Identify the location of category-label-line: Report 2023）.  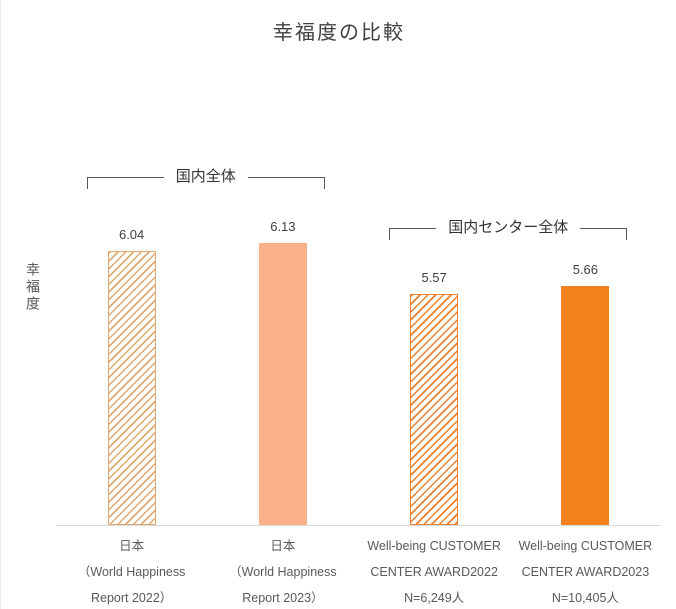
(283, 598).